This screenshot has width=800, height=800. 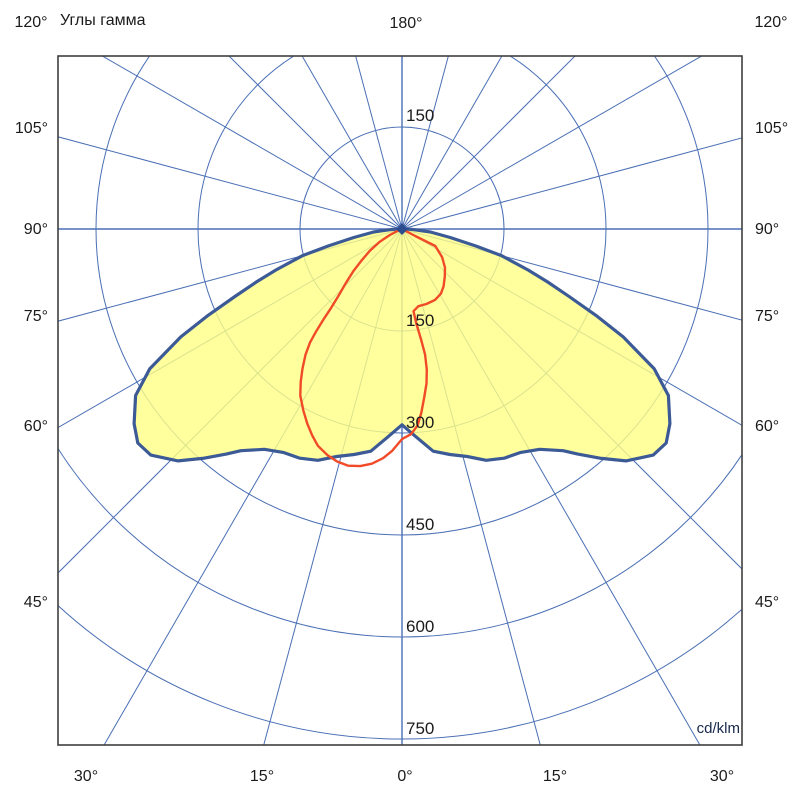 I want to click on grid-radial-135deg, so click(x=488, y=143).